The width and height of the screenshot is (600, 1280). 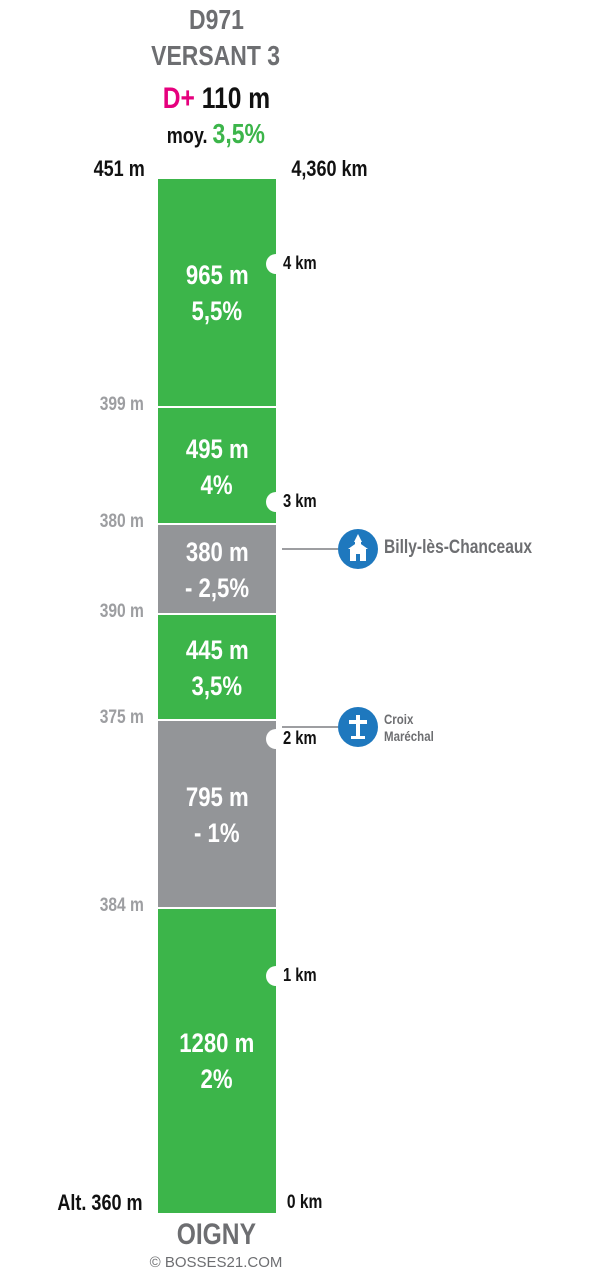 I want to click on segment-length: 380 m, so click(x=217, y=552).